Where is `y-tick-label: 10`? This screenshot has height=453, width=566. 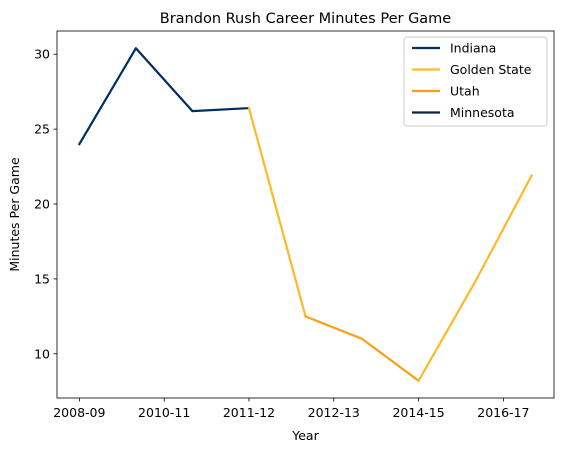 y-tick-label: 10 is located at coordinates (42, 353).